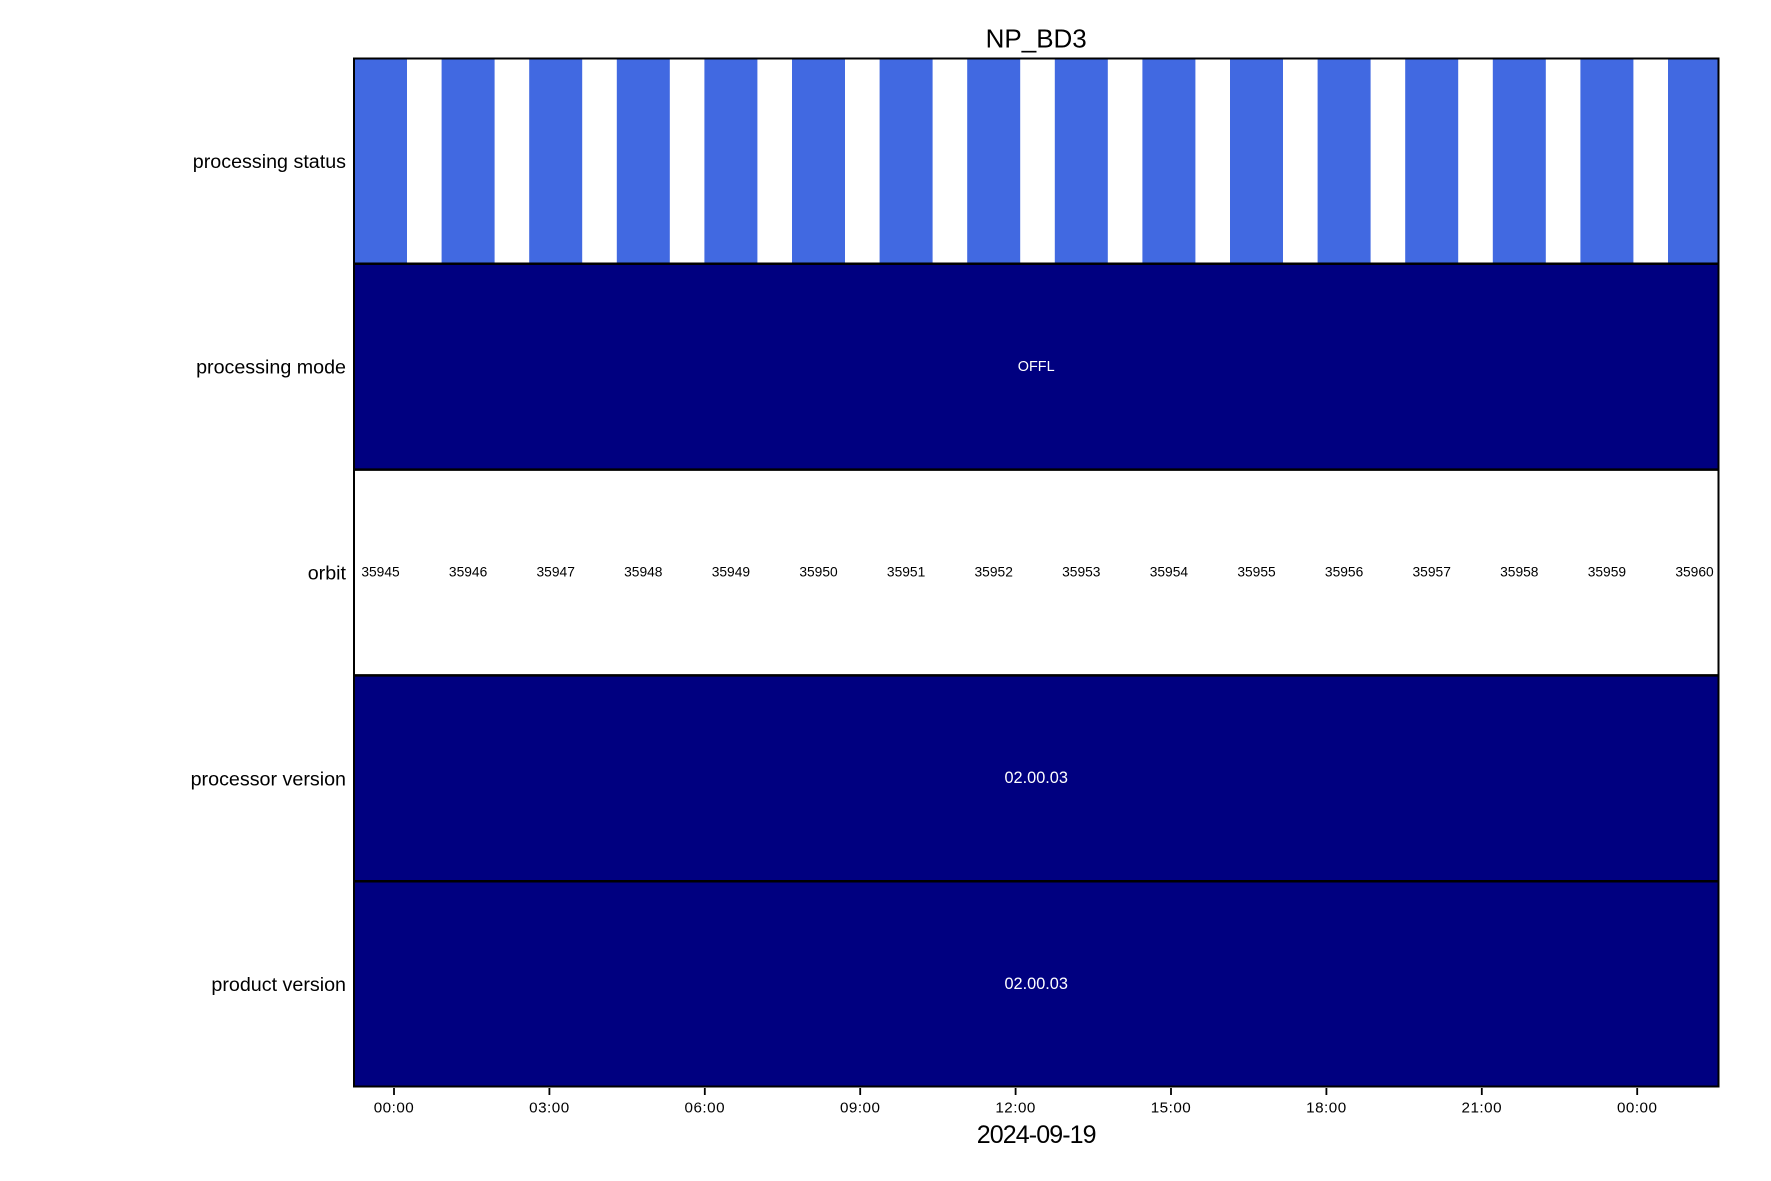 Image resolution: width=1771 pixels, height=1181 pixels. What do you see at coordinates (380, 572) in the screenshot?
I see `svg-text: 35945` at bounding box center [380, 572].